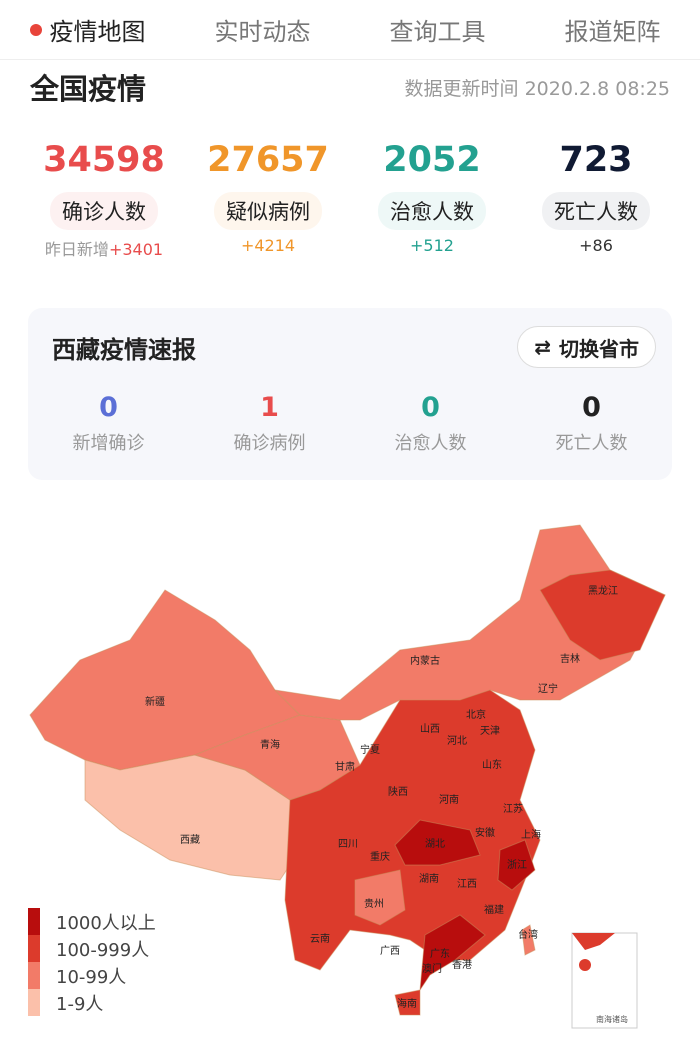  I want to click on province-label: 河南, so click(449, 799).